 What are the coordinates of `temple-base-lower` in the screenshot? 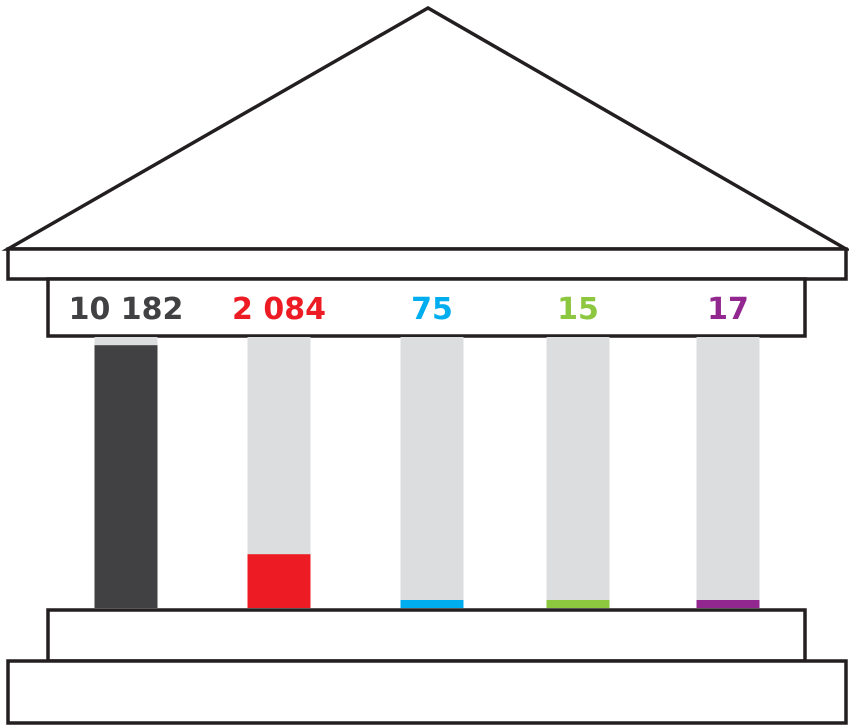 It's located at (427, 692).